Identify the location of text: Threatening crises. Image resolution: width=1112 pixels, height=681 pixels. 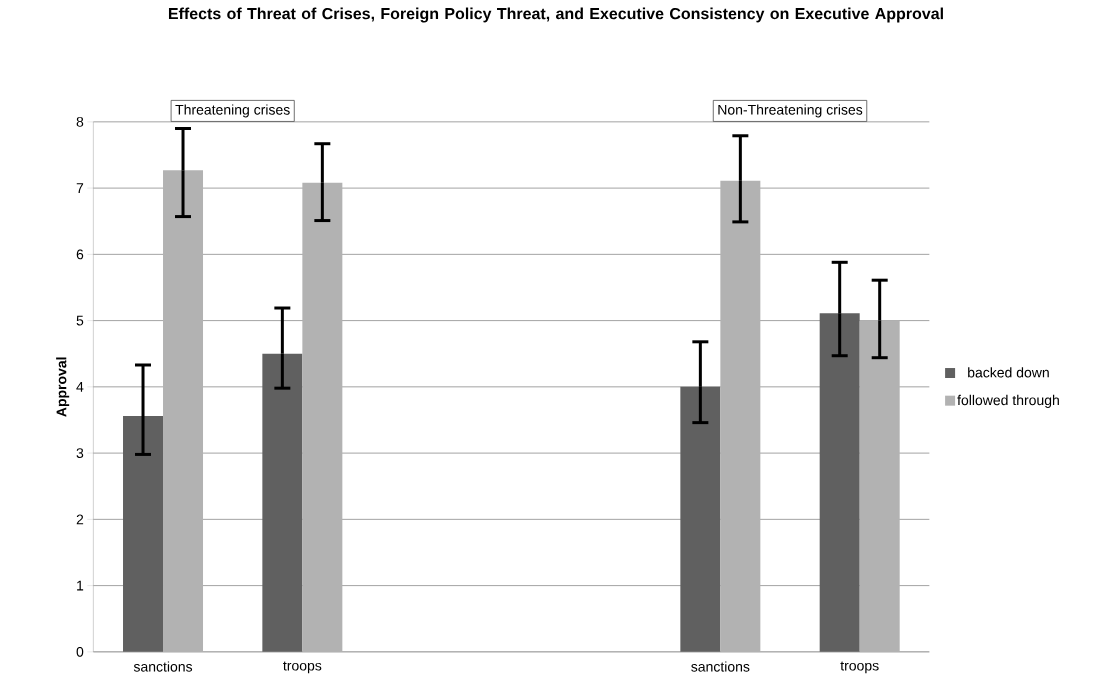
(232, 111).